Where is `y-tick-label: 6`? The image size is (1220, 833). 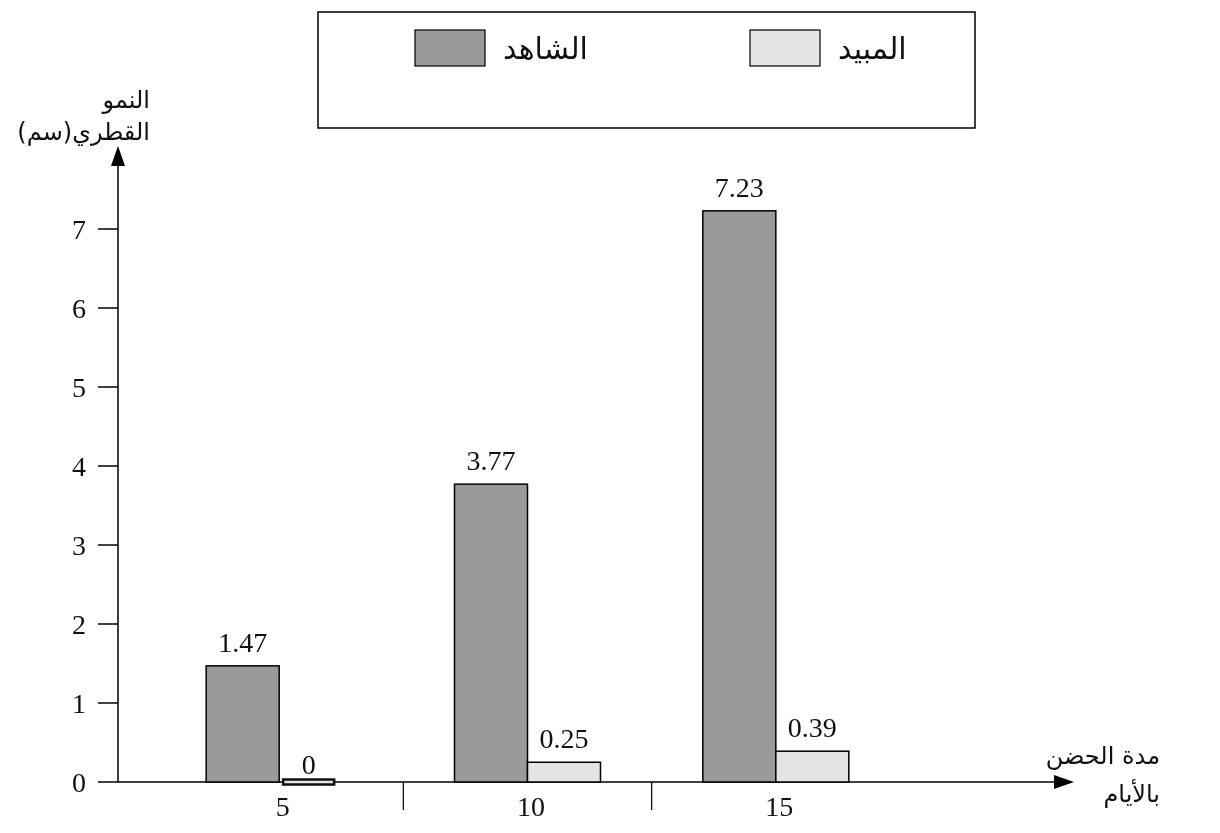 y-tick-label: 6 is located at coordinates (79, 308).